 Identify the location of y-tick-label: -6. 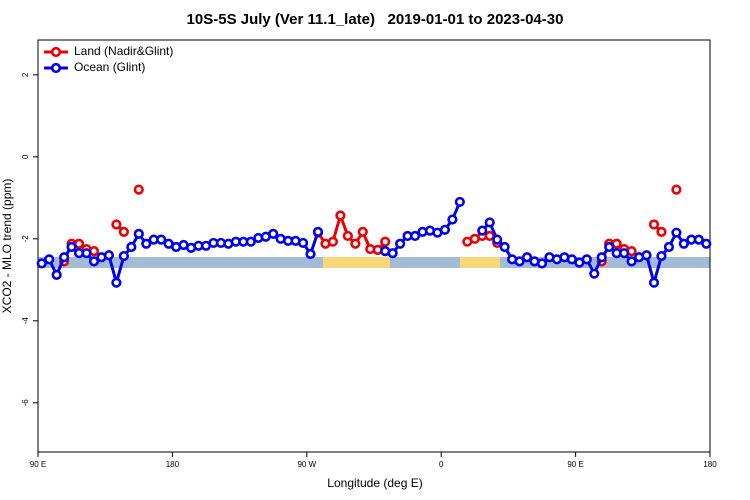
(25, 403).